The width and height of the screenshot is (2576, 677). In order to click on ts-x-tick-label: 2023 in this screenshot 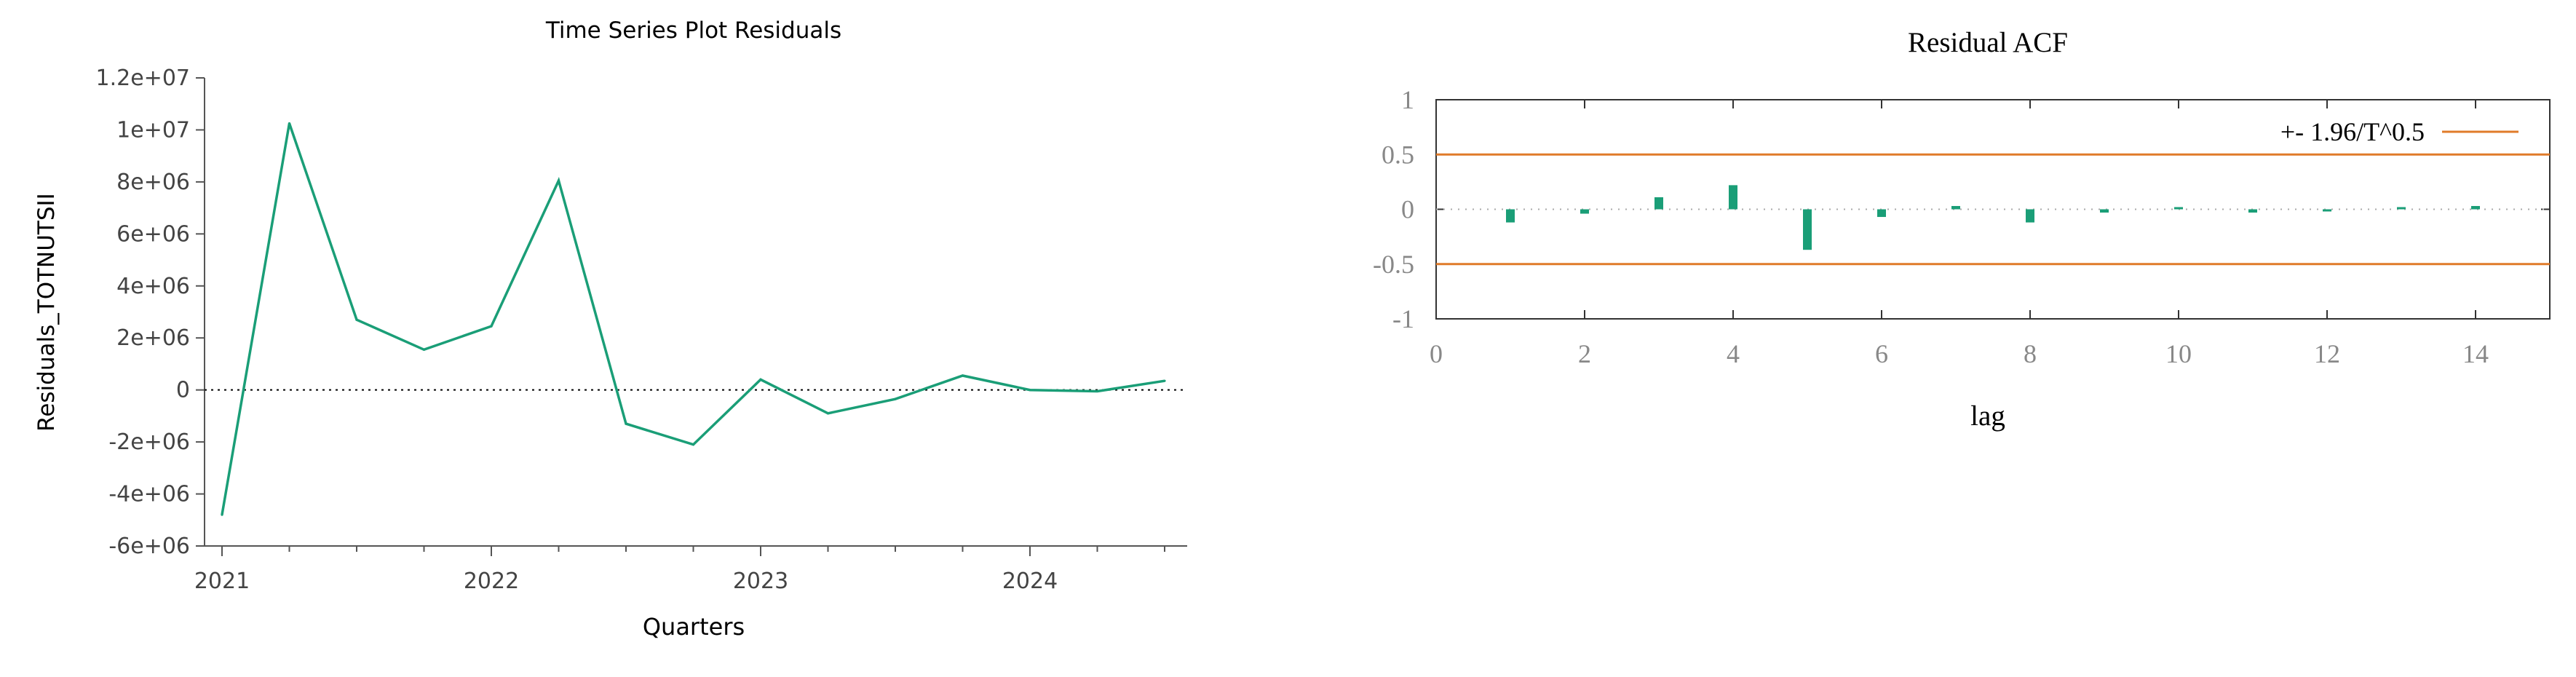, I will do `click(760, 581)`.